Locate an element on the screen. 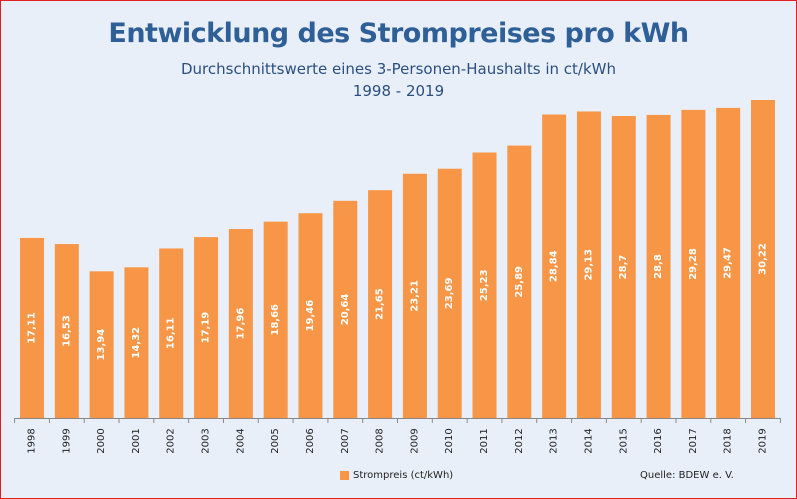 This screenshot has height=499, width=797. x-tick-label: 1999 is located at coordinates (66, 440).